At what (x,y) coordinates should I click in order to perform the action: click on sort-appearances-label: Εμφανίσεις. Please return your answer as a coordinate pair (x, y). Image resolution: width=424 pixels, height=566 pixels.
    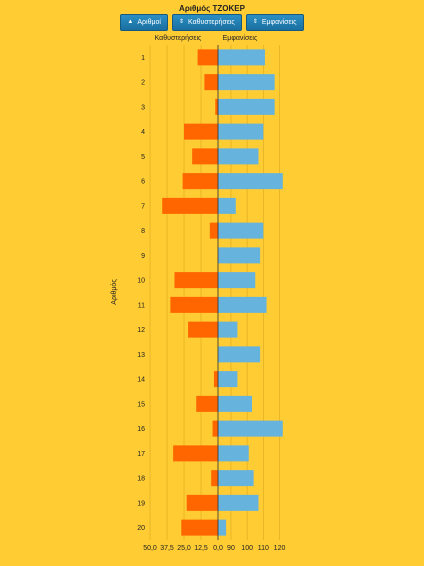
    Looking at the image, I should click on (279, 22).